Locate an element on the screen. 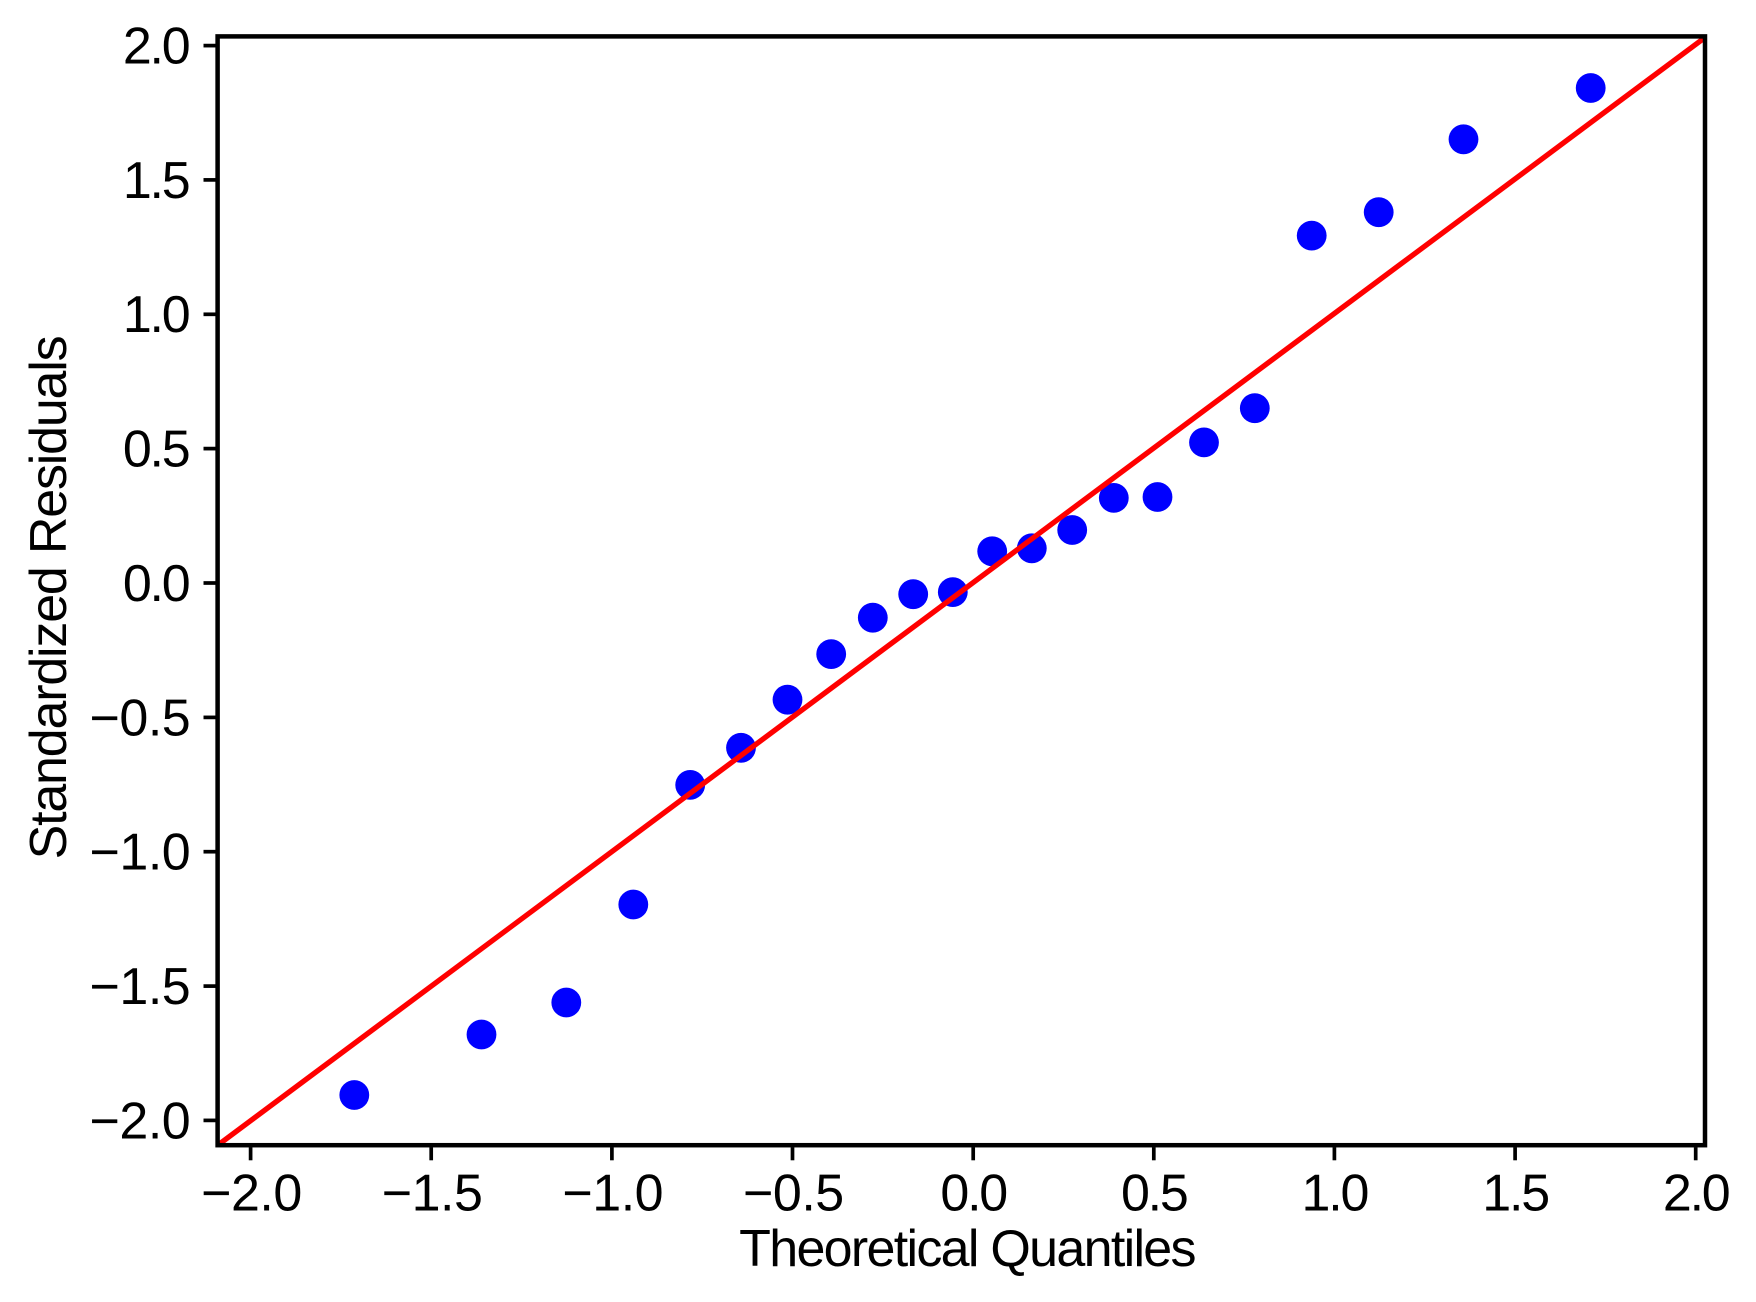 This screenshot has height=1302, width=1756. svg-text: Standardized Residuals is located at coordinates (49, 597).